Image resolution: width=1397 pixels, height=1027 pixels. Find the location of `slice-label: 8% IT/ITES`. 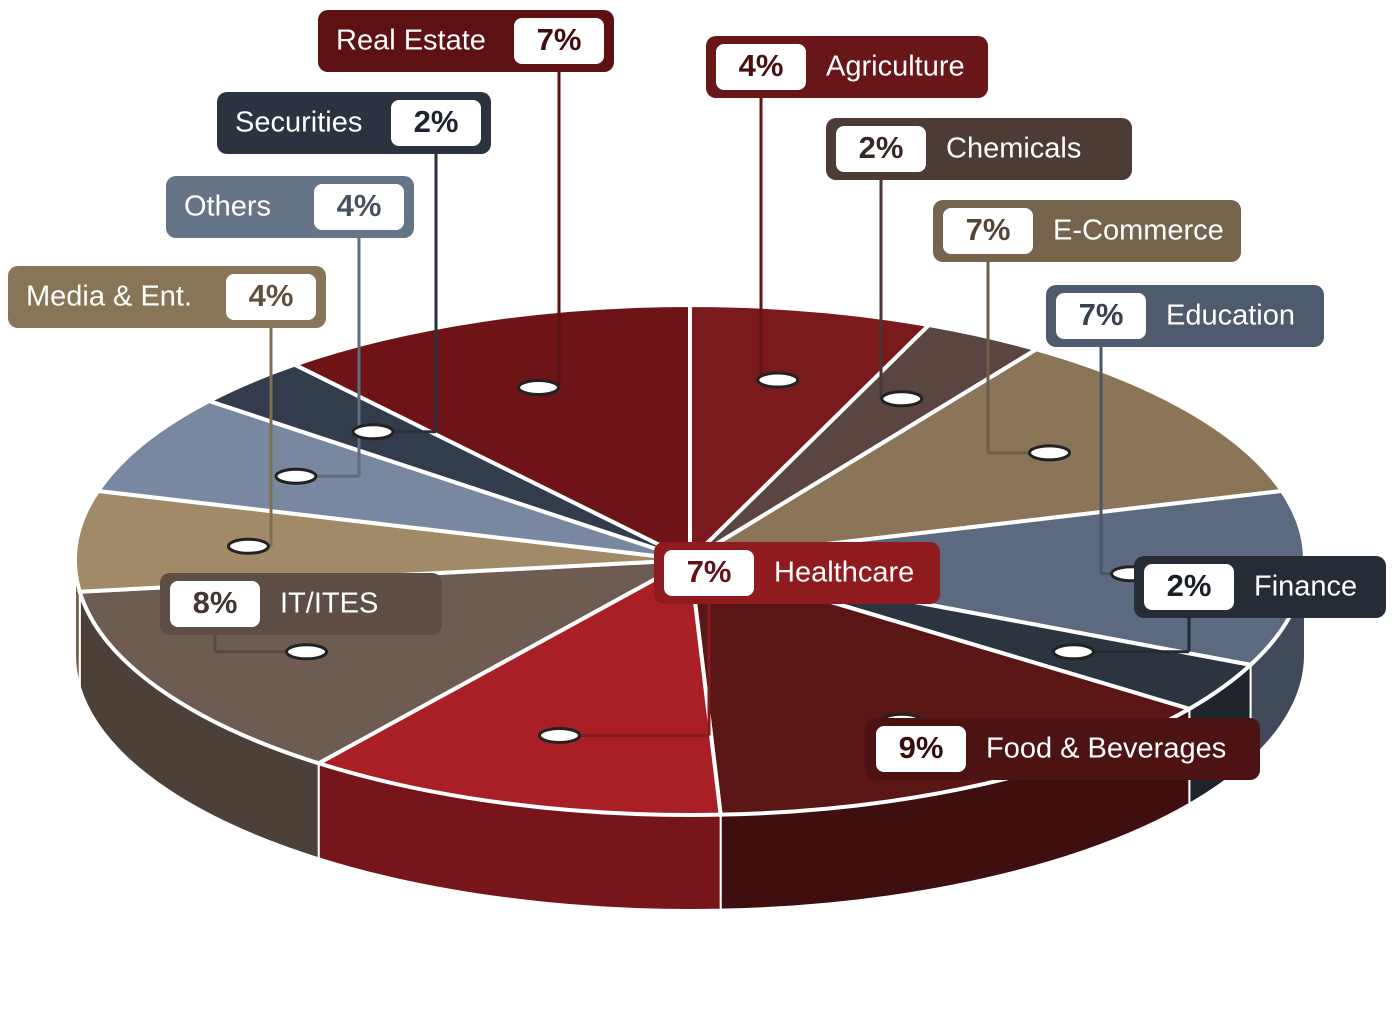

slice-label: 8% IT/ITES is located at coordinates (301, 617).